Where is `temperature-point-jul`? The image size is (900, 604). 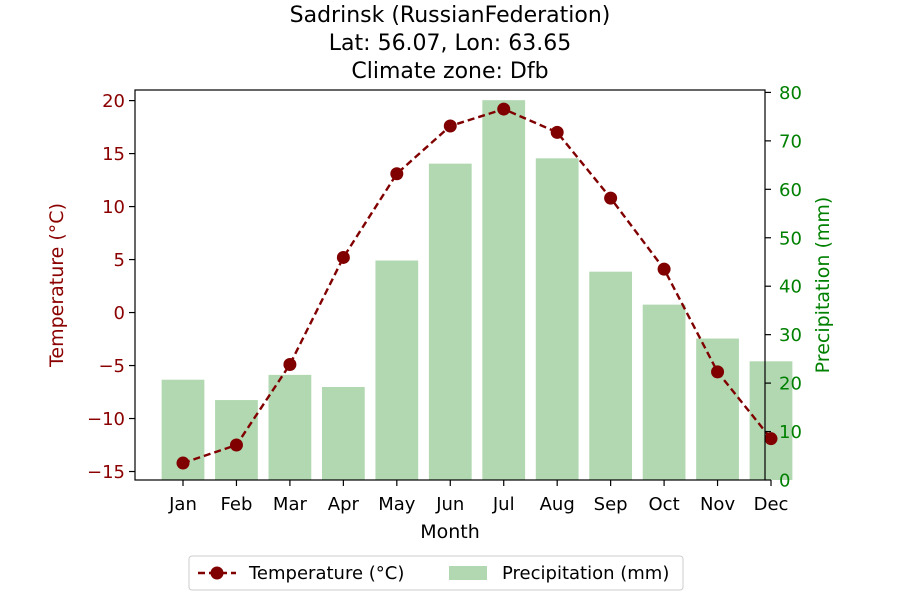
temperature-point-jul is located at coordinates (504, 109).